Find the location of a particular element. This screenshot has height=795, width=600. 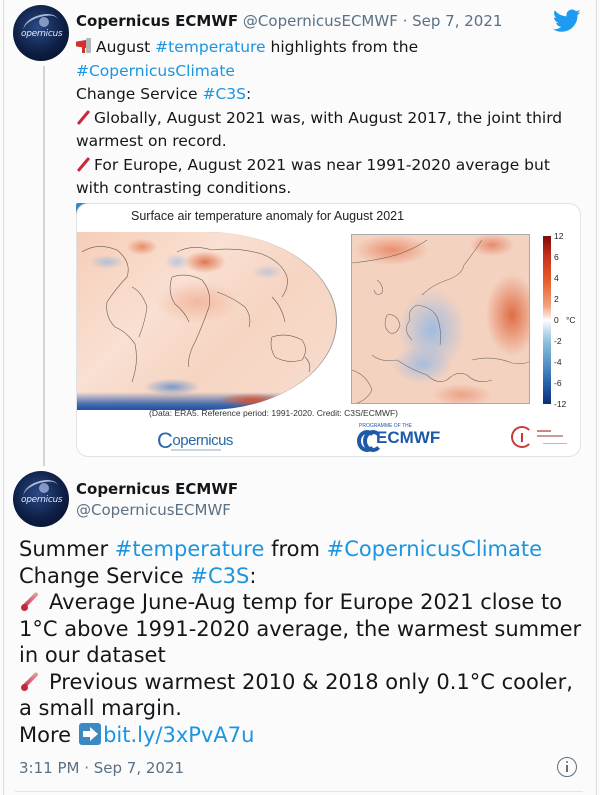

europe-anomaly-map is located at coordinates (440, 319).